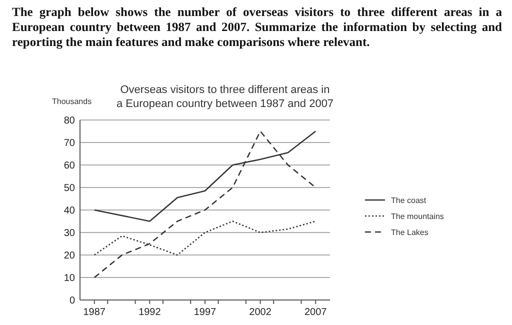 Image resolution: width=512 pixels, height=325 pixels. I want to click on y-tick-label: 60, so click(70, 166).